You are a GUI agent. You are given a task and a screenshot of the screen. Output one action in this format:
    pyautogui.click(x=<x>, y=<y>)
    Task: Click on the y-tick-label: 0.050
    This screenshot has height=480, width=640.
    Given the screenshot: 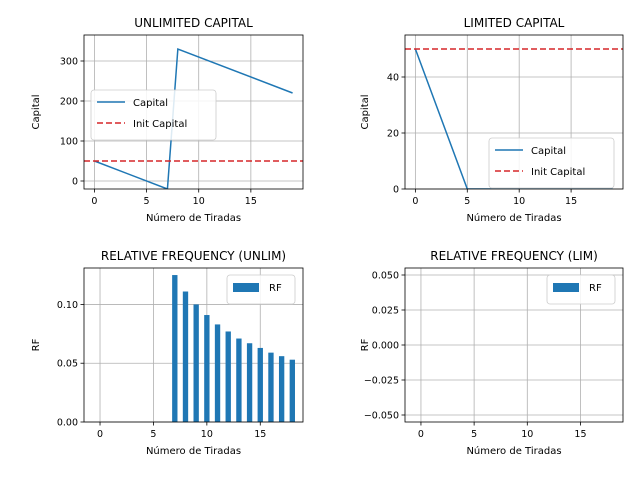 What is the action you would take?
    pyautogui.click(x=385, y=276)
    